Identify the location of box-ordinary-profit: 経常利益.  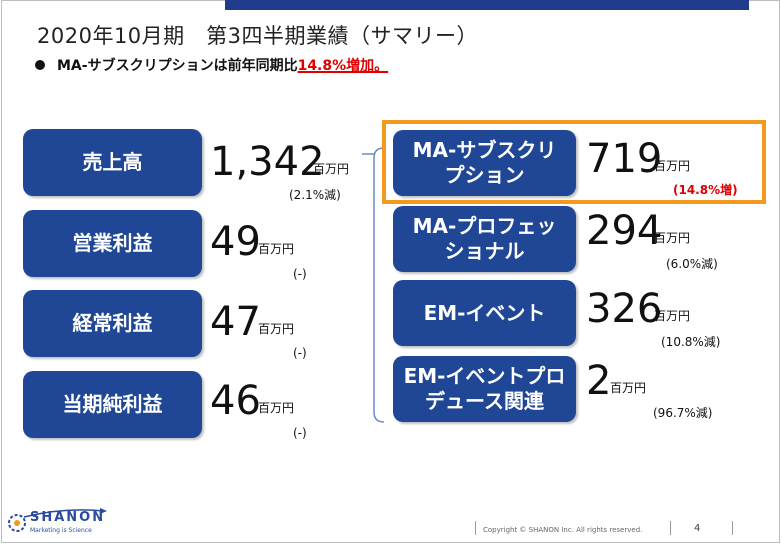
(112, 323).